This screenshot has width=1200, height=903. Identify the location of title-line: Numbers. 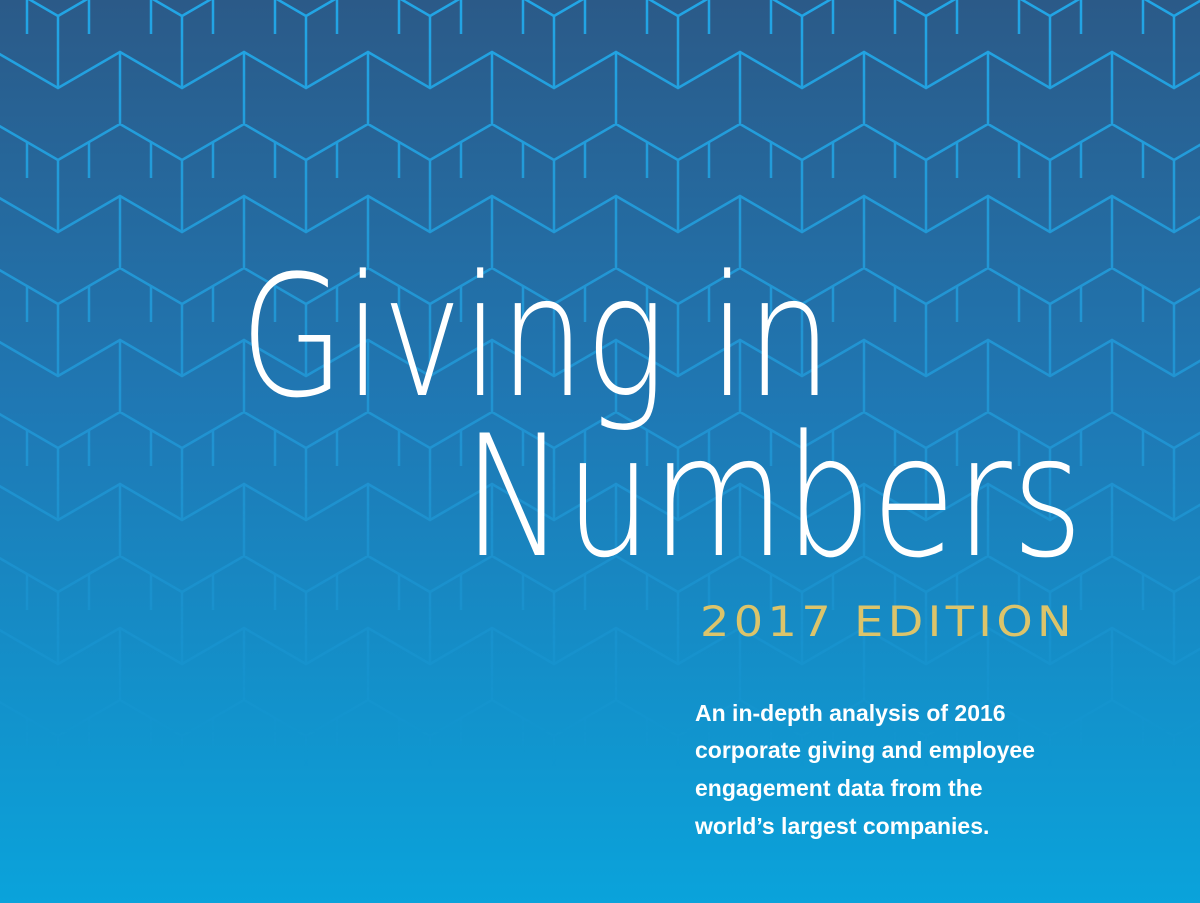
(773, 497).